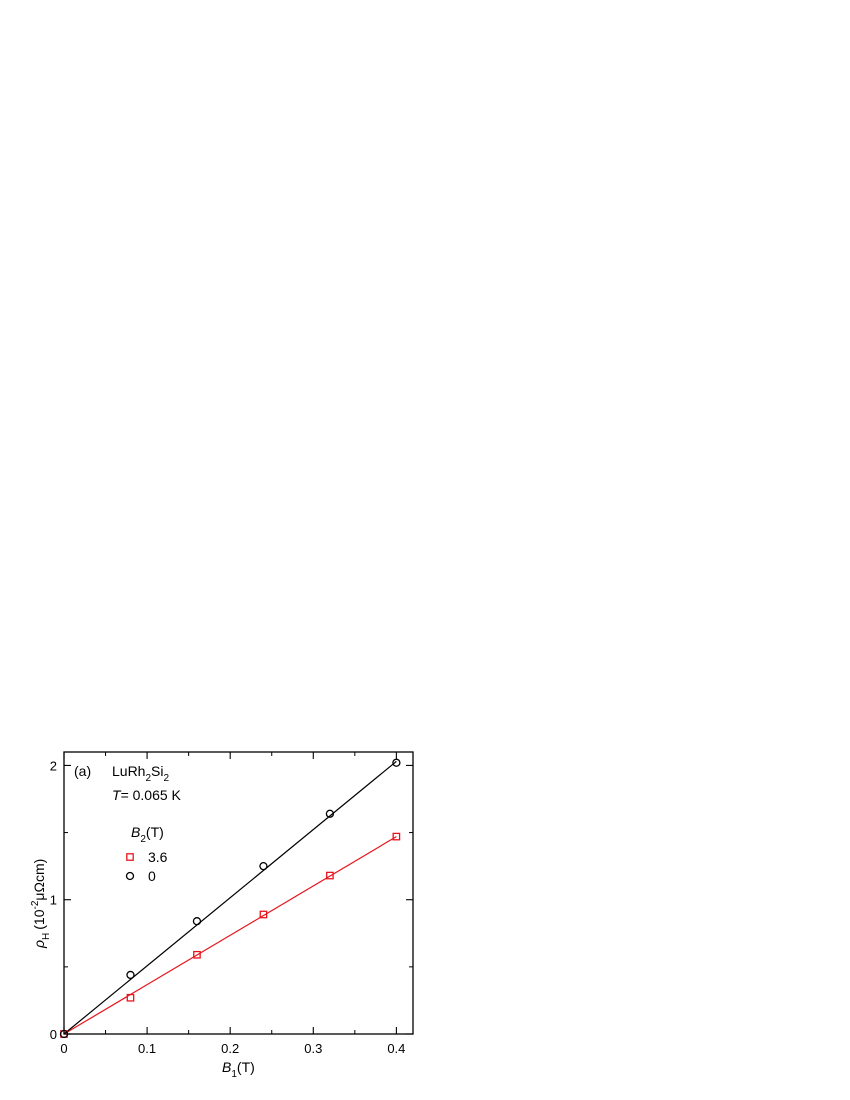  Describe the element at coordinates (63, 1048) in the screenshot. I see `x-tick-label: 0` at that location.